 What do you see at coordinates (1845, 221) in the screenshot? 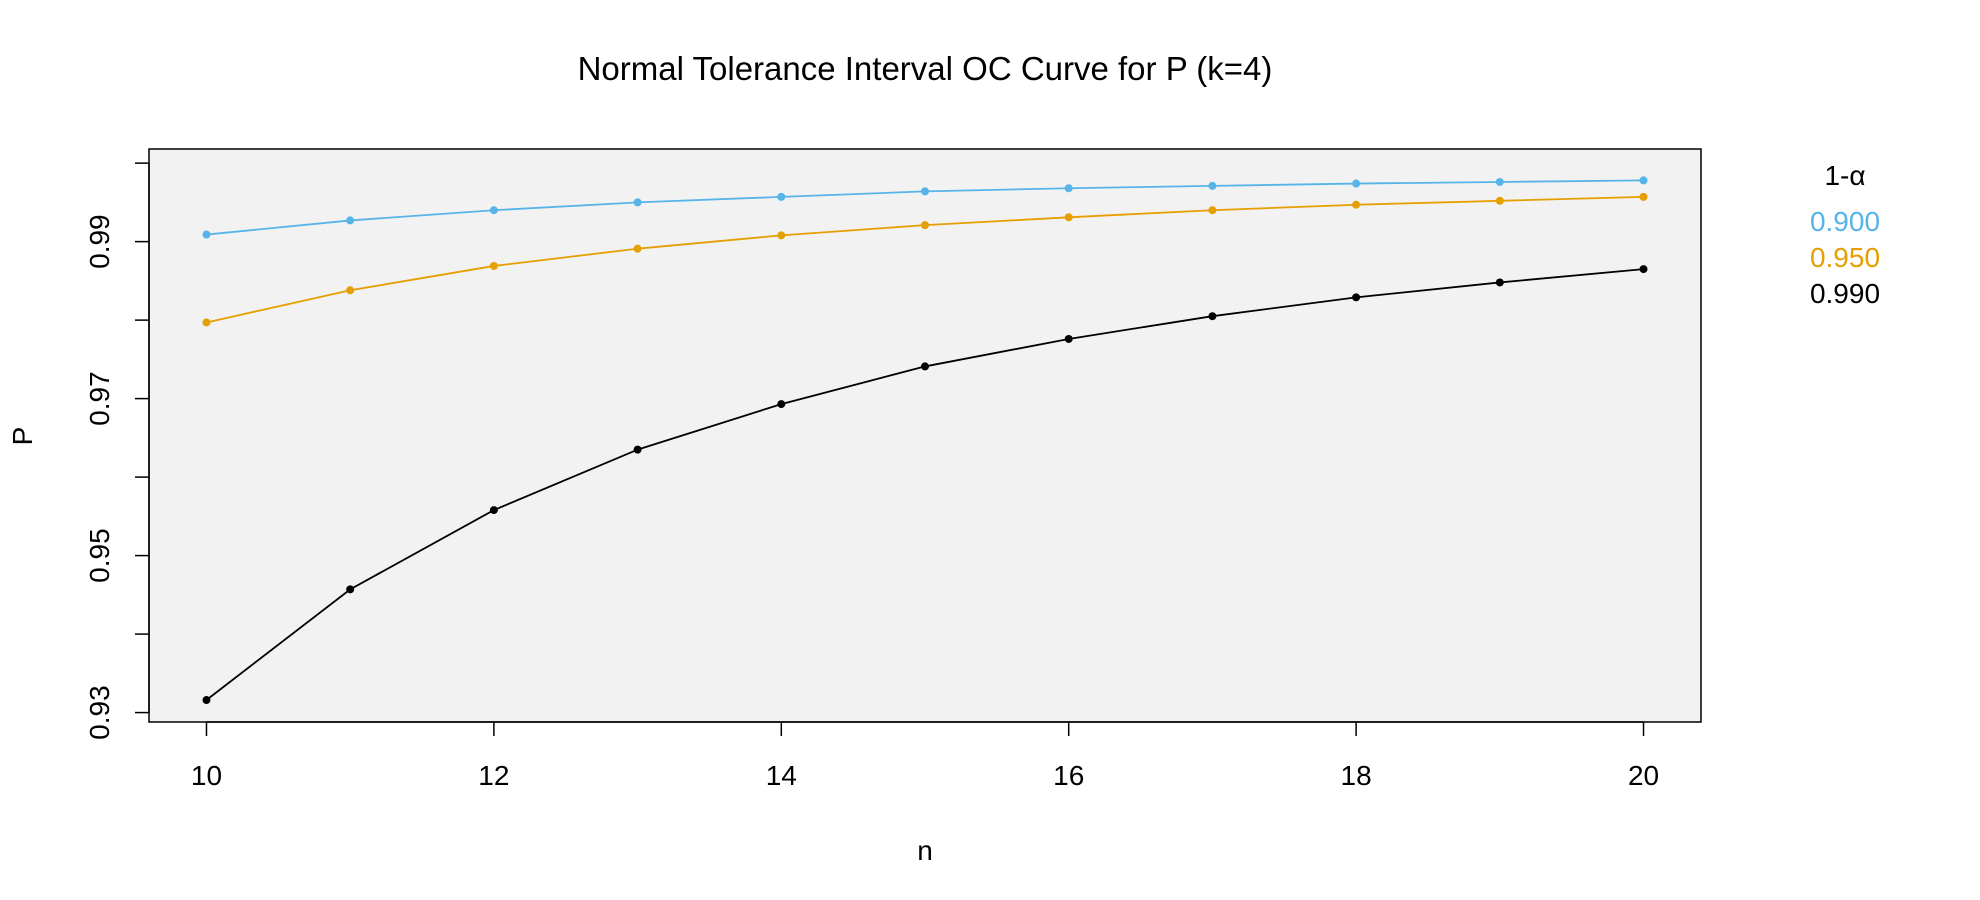
I see `legend-entry: 0.900` at bounding box center [1845, 221].